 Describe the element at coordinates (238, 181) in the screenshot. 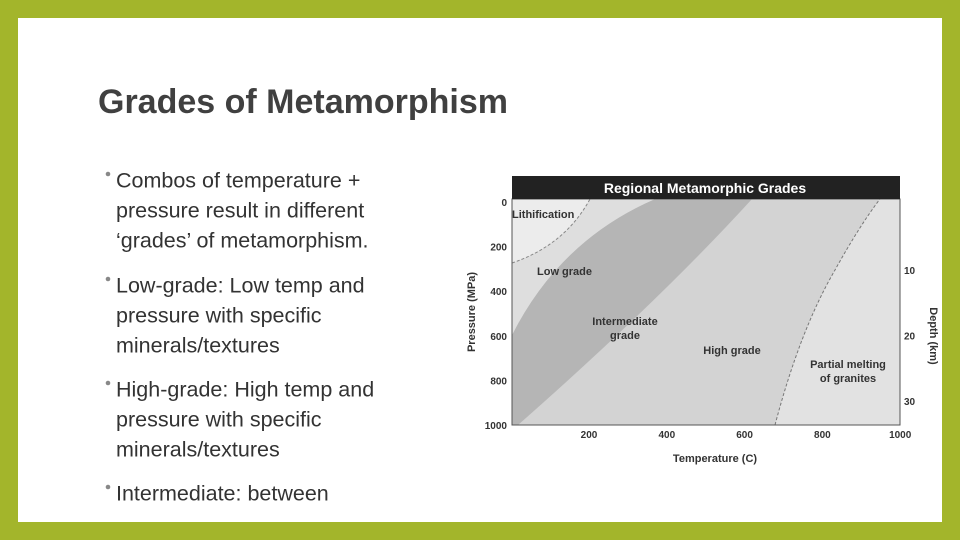

I see `bullet-text: Combos of temperature +` at that location.